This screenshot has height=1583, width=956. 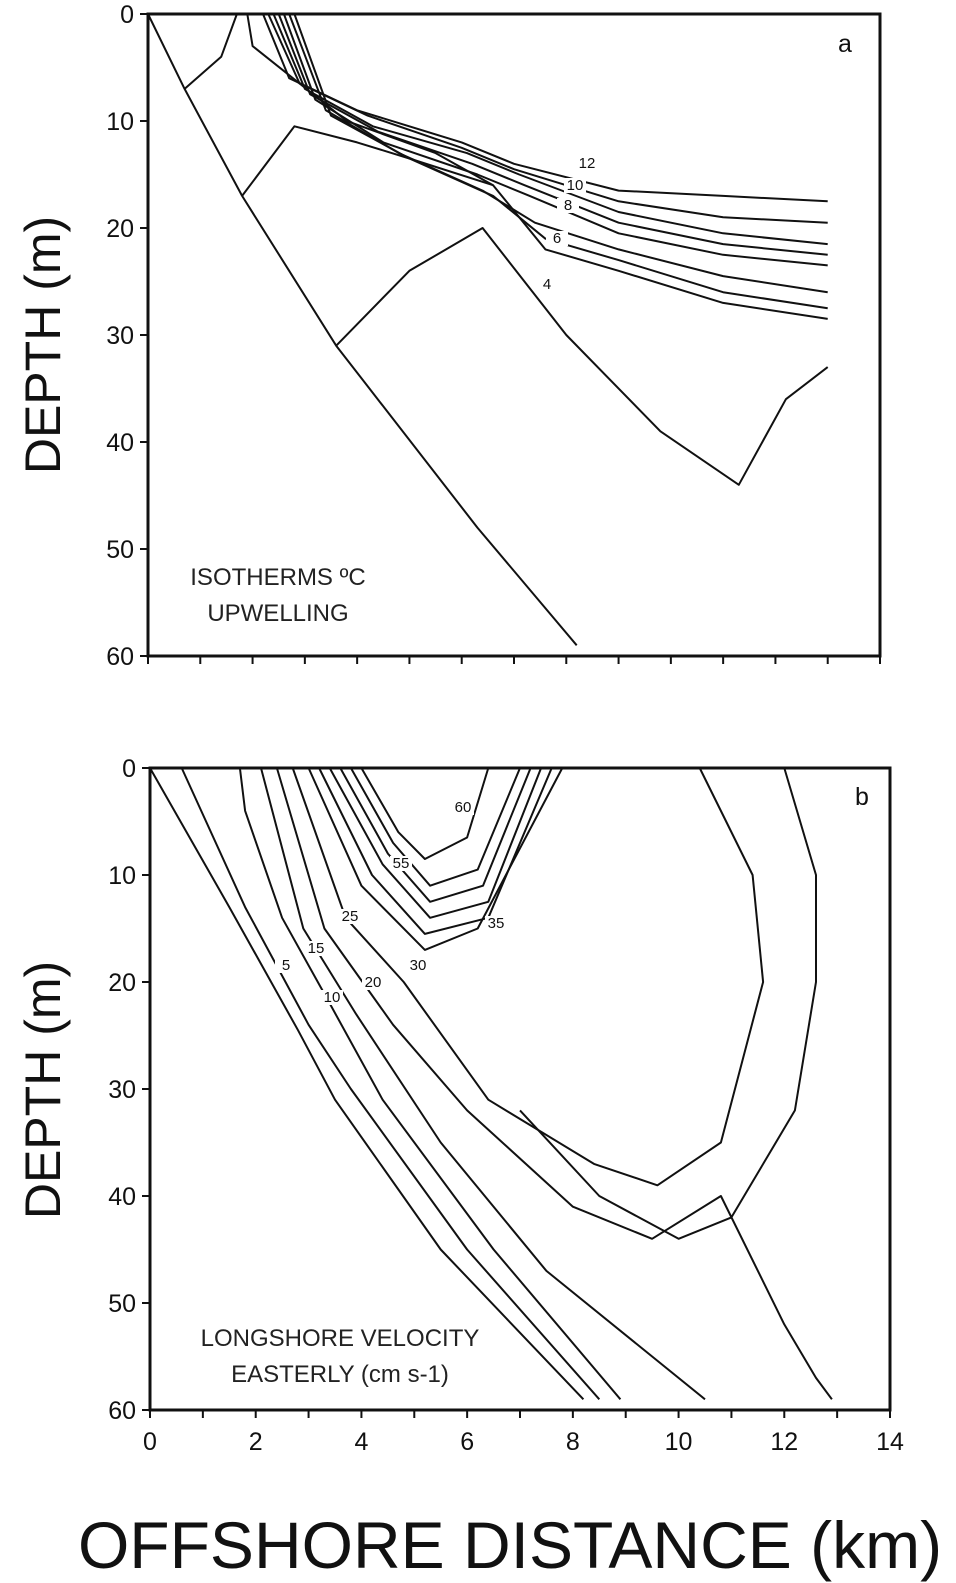 What do you see at coordinates (467, 1442) in the screenshot?
I see `x-tick-label: 6` at bounding box center [467, 1442].